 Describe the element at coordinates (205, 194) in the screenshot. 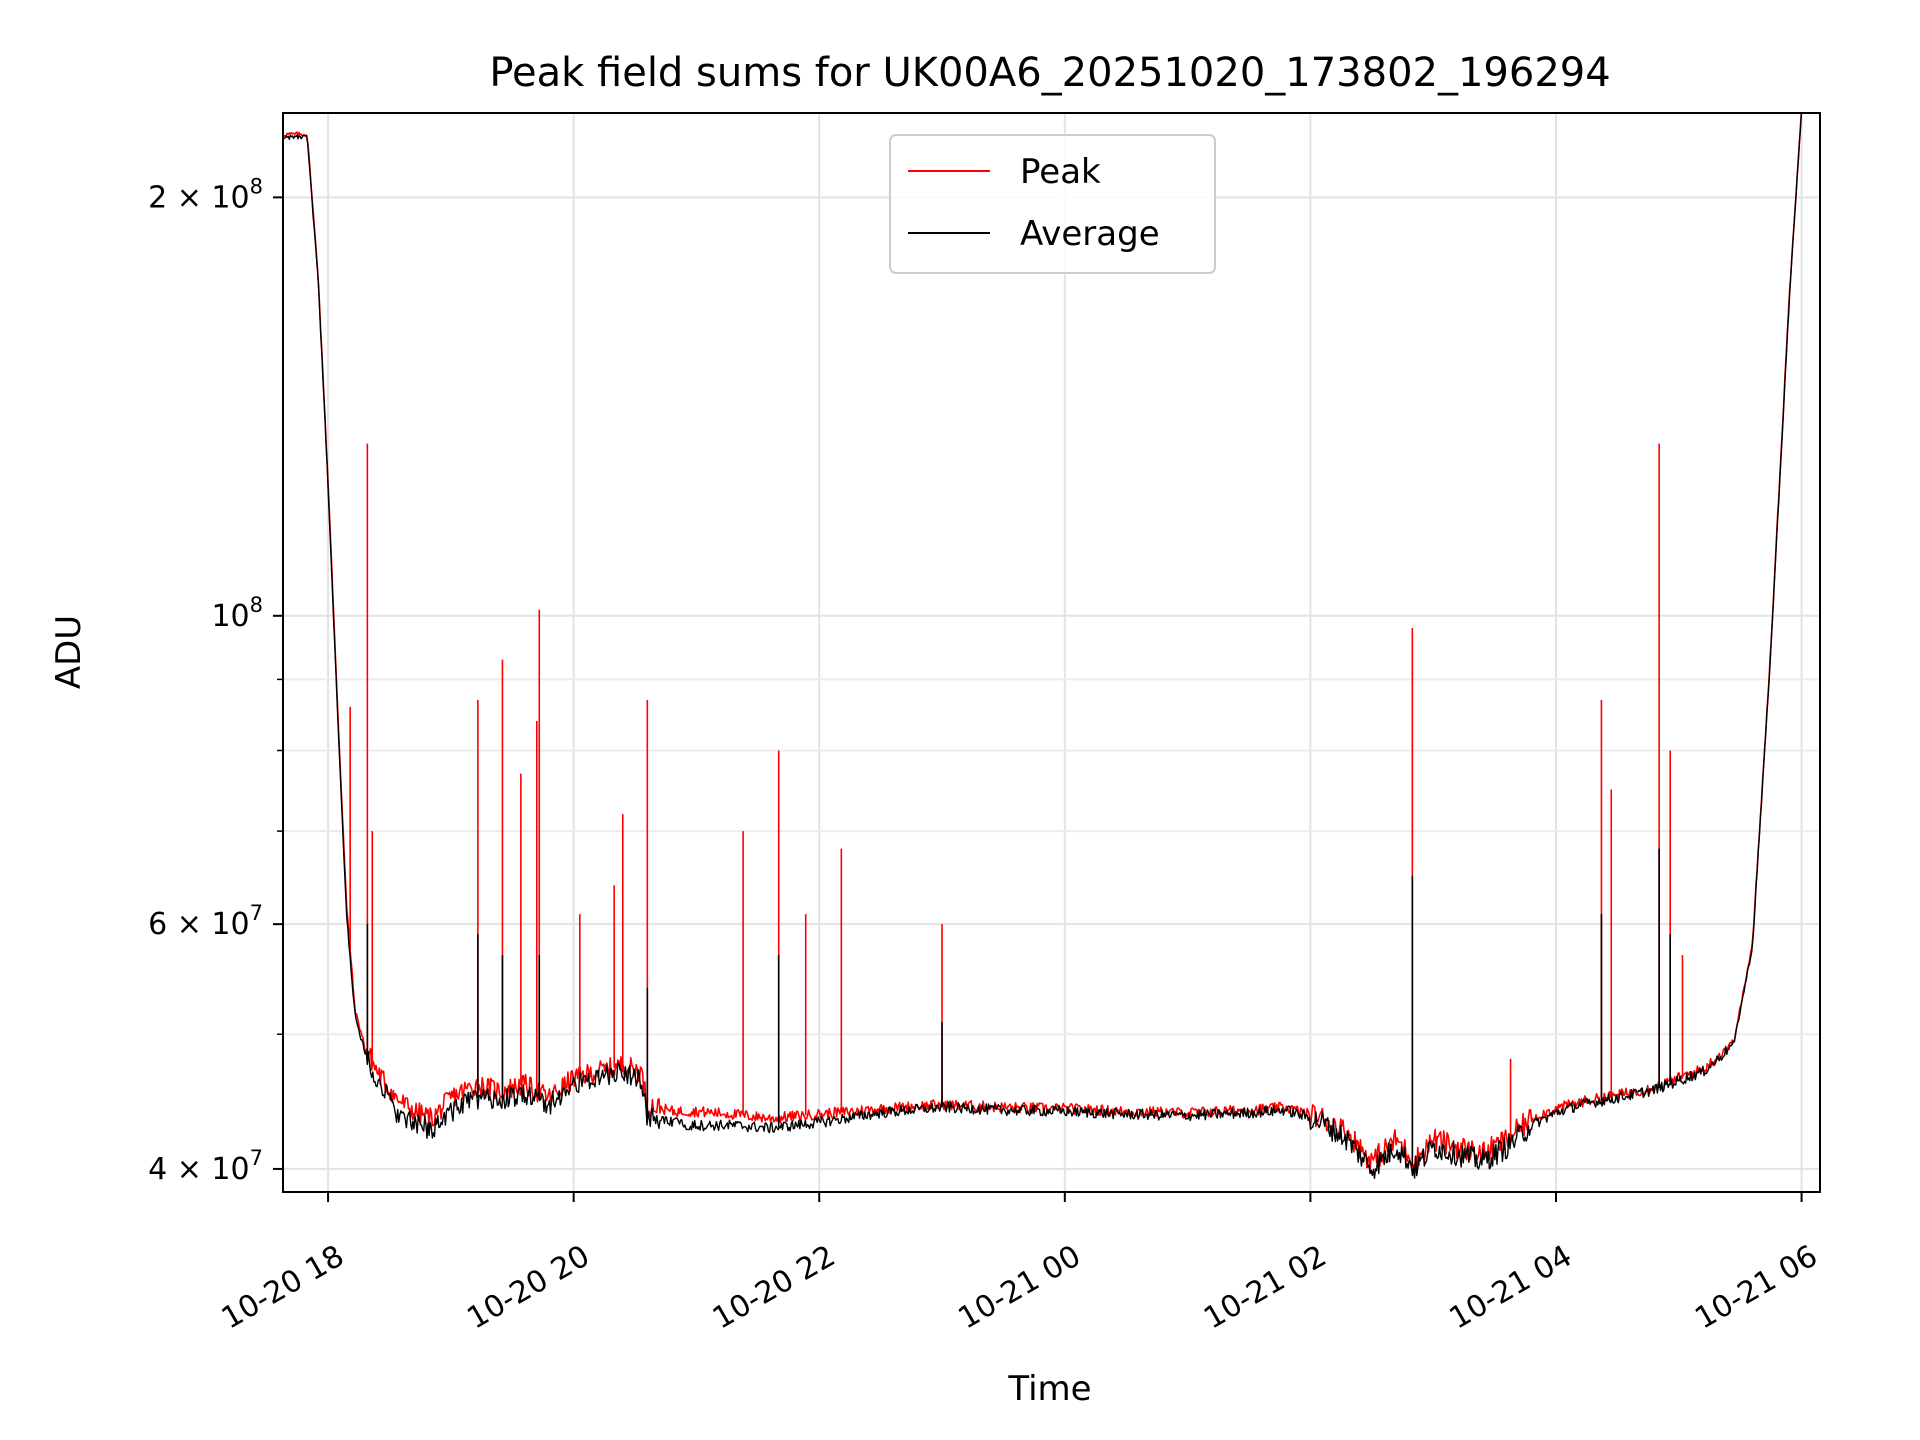

I see `y-tick-label: 2 × 108` at that location.